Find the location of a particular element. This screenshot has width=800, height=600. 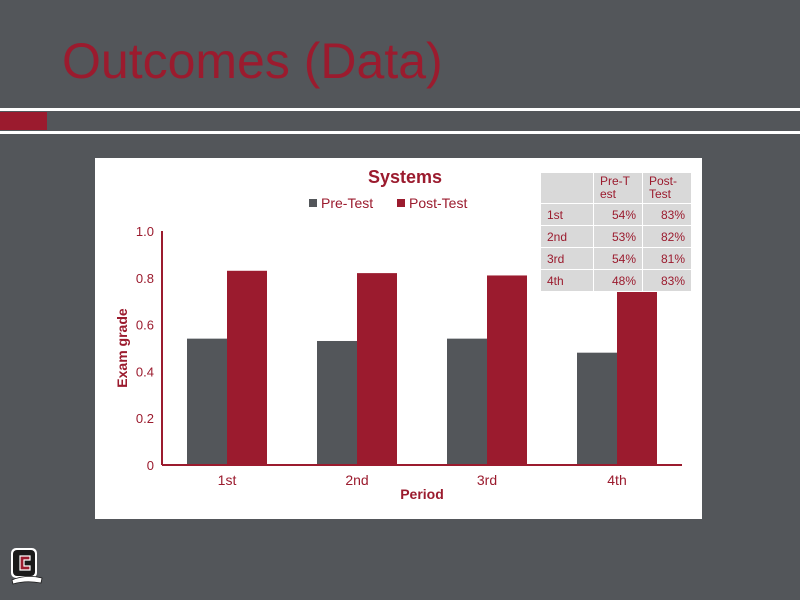

x-tick-label: 4th is located at coordinates (616, 480).